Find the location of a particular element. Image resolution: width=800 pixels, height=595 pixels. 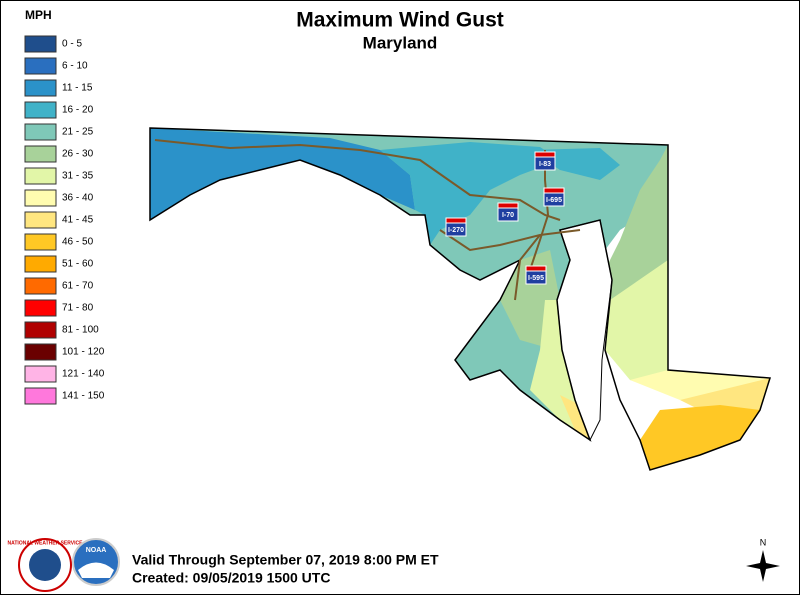

compass-star is located at coordinates (763, 566).